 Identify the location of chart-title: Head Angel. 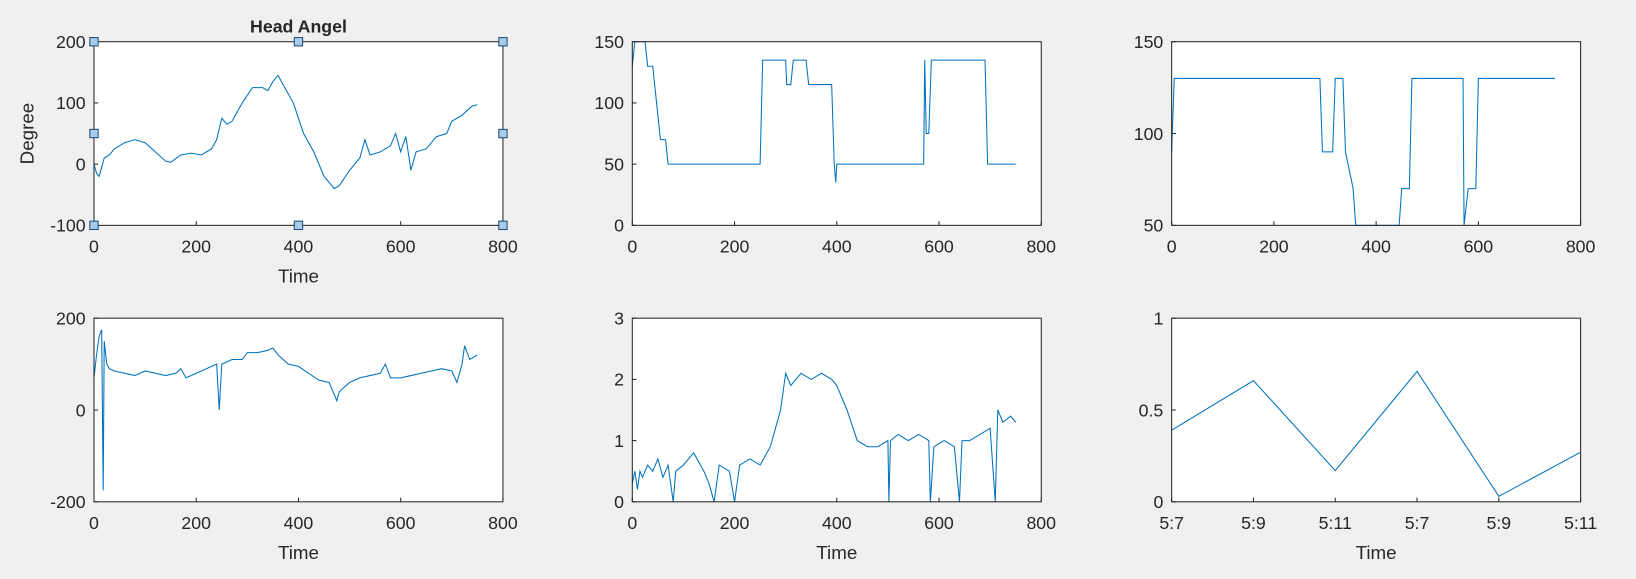
(298, 26).